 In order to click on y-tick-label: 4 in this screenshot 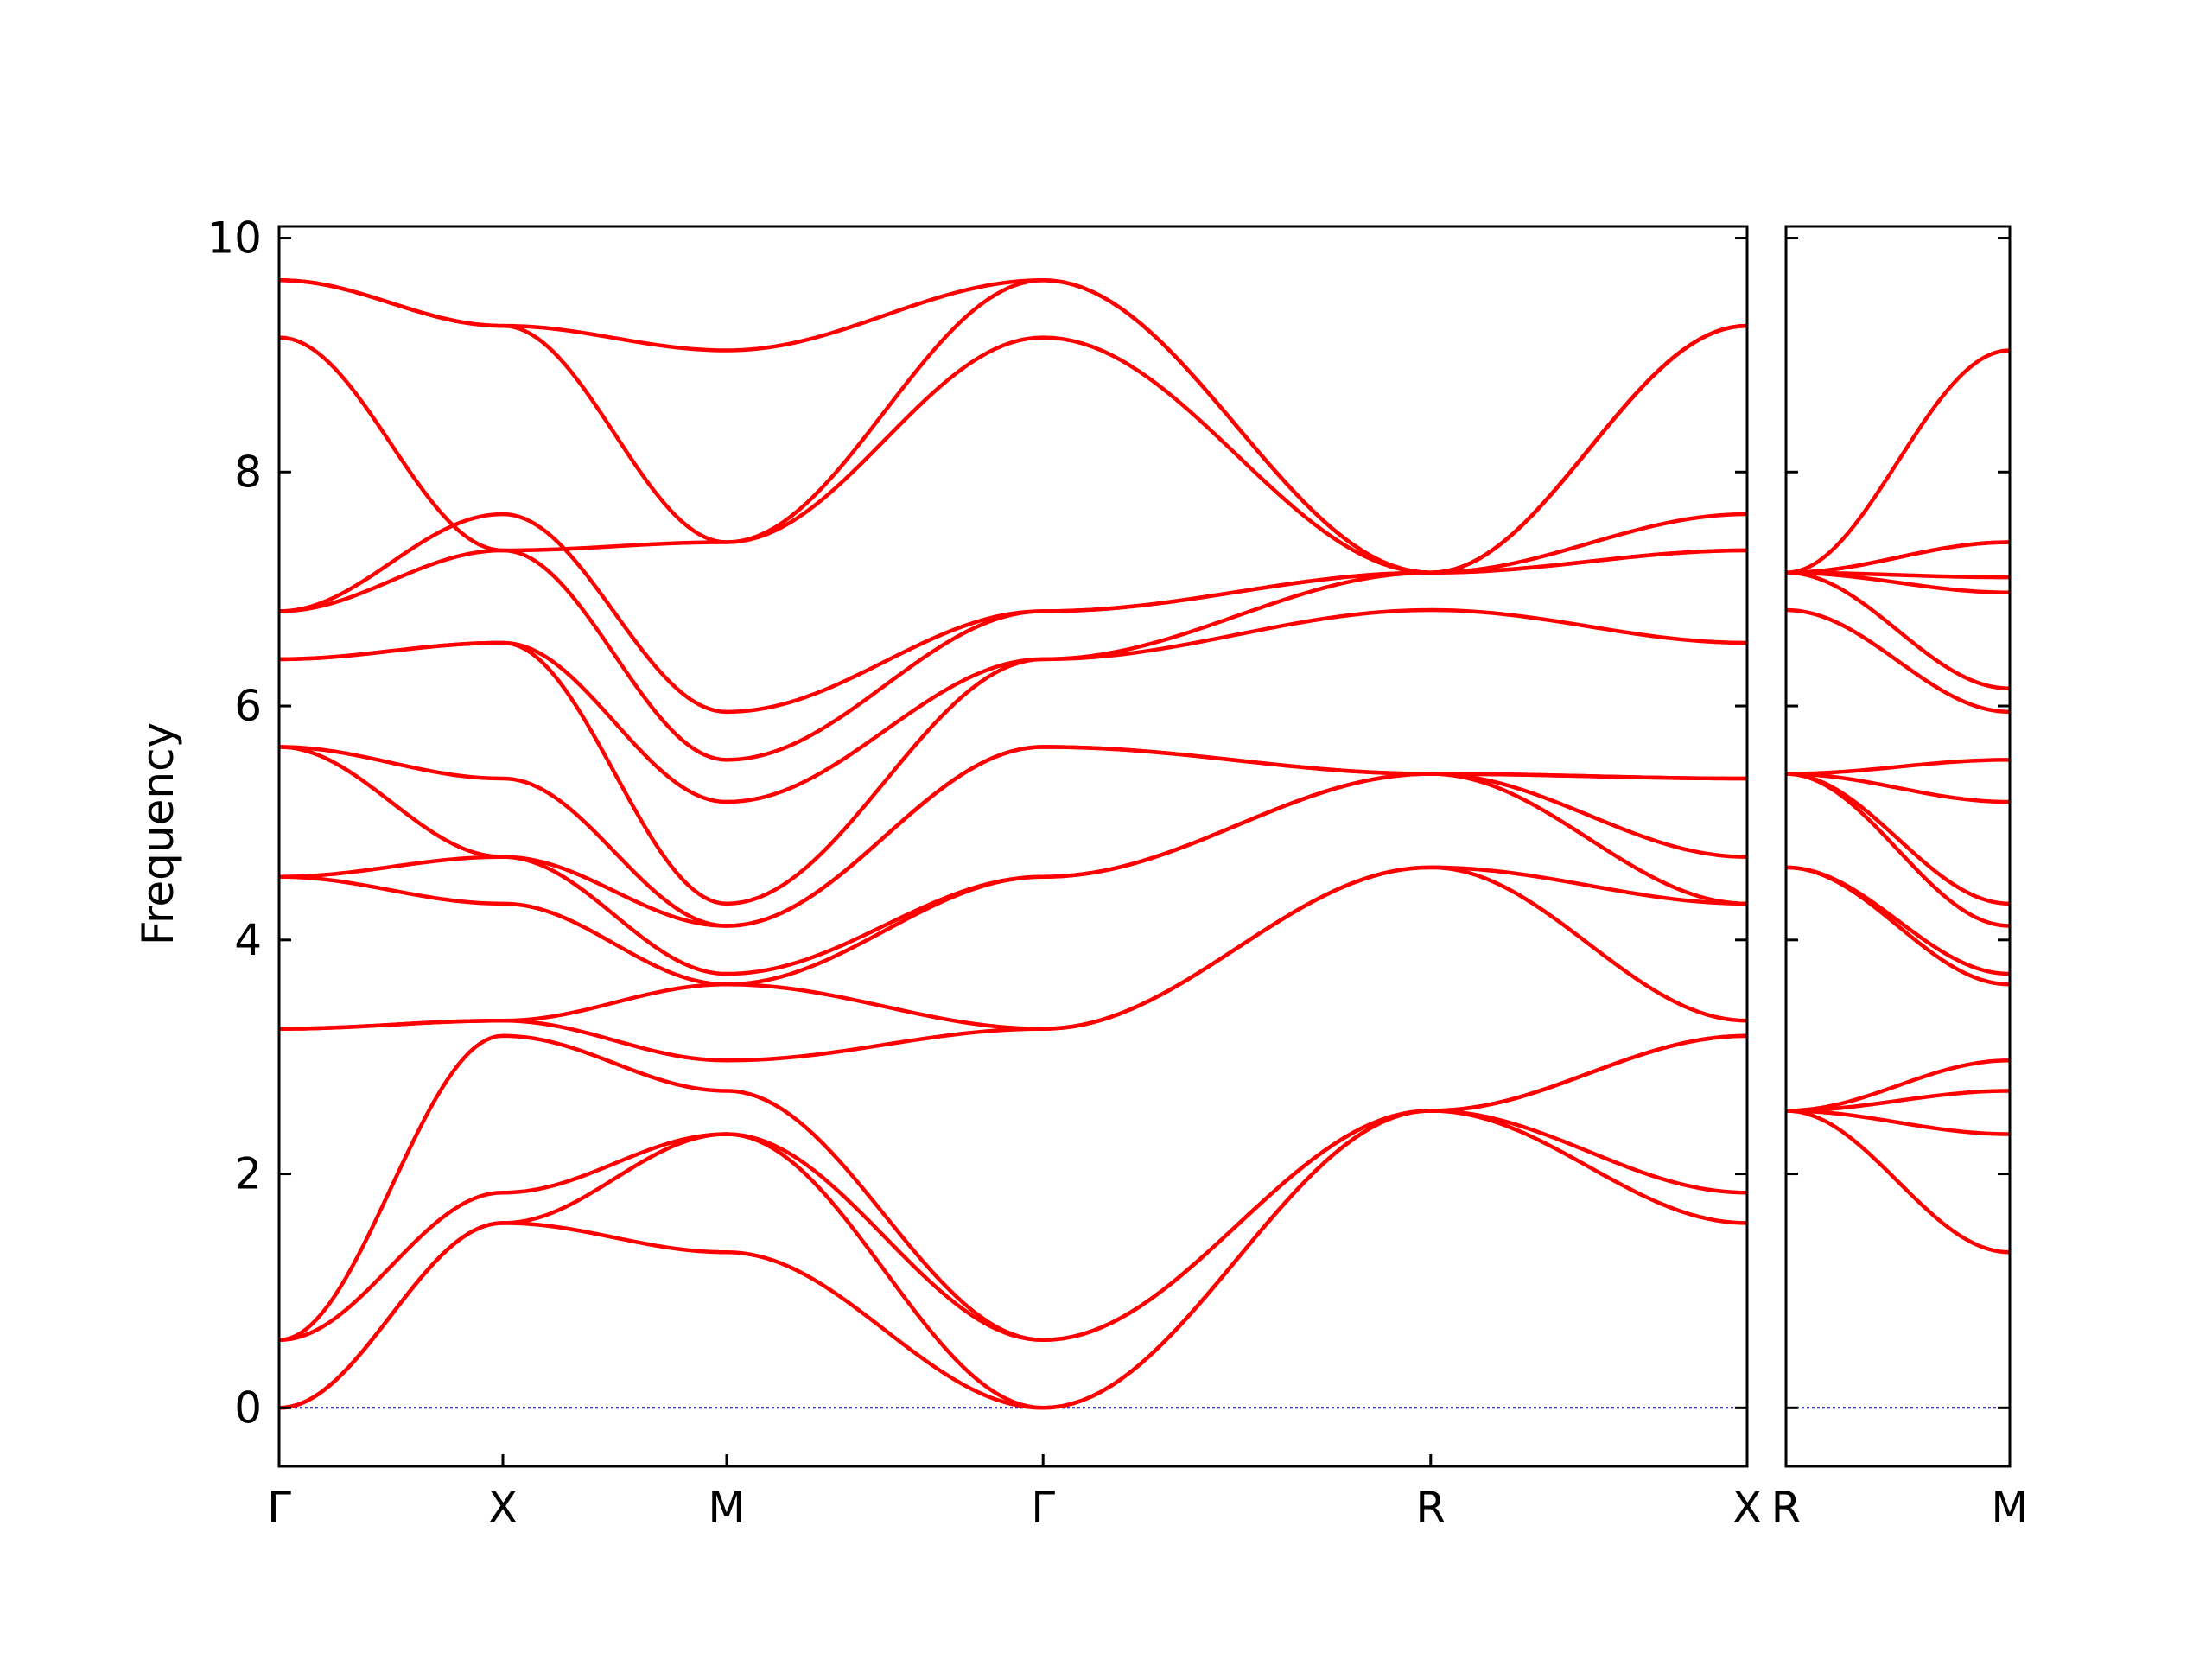, I will do `click(248, 940)`.